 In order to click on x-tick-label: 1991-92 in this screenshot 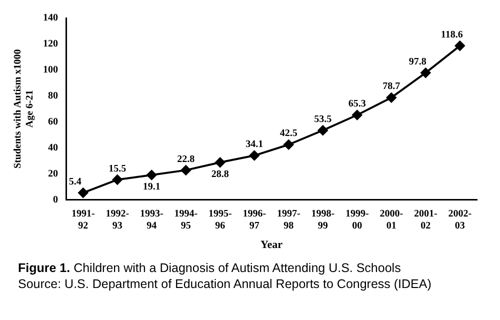, I will do `click(83, 220)`.